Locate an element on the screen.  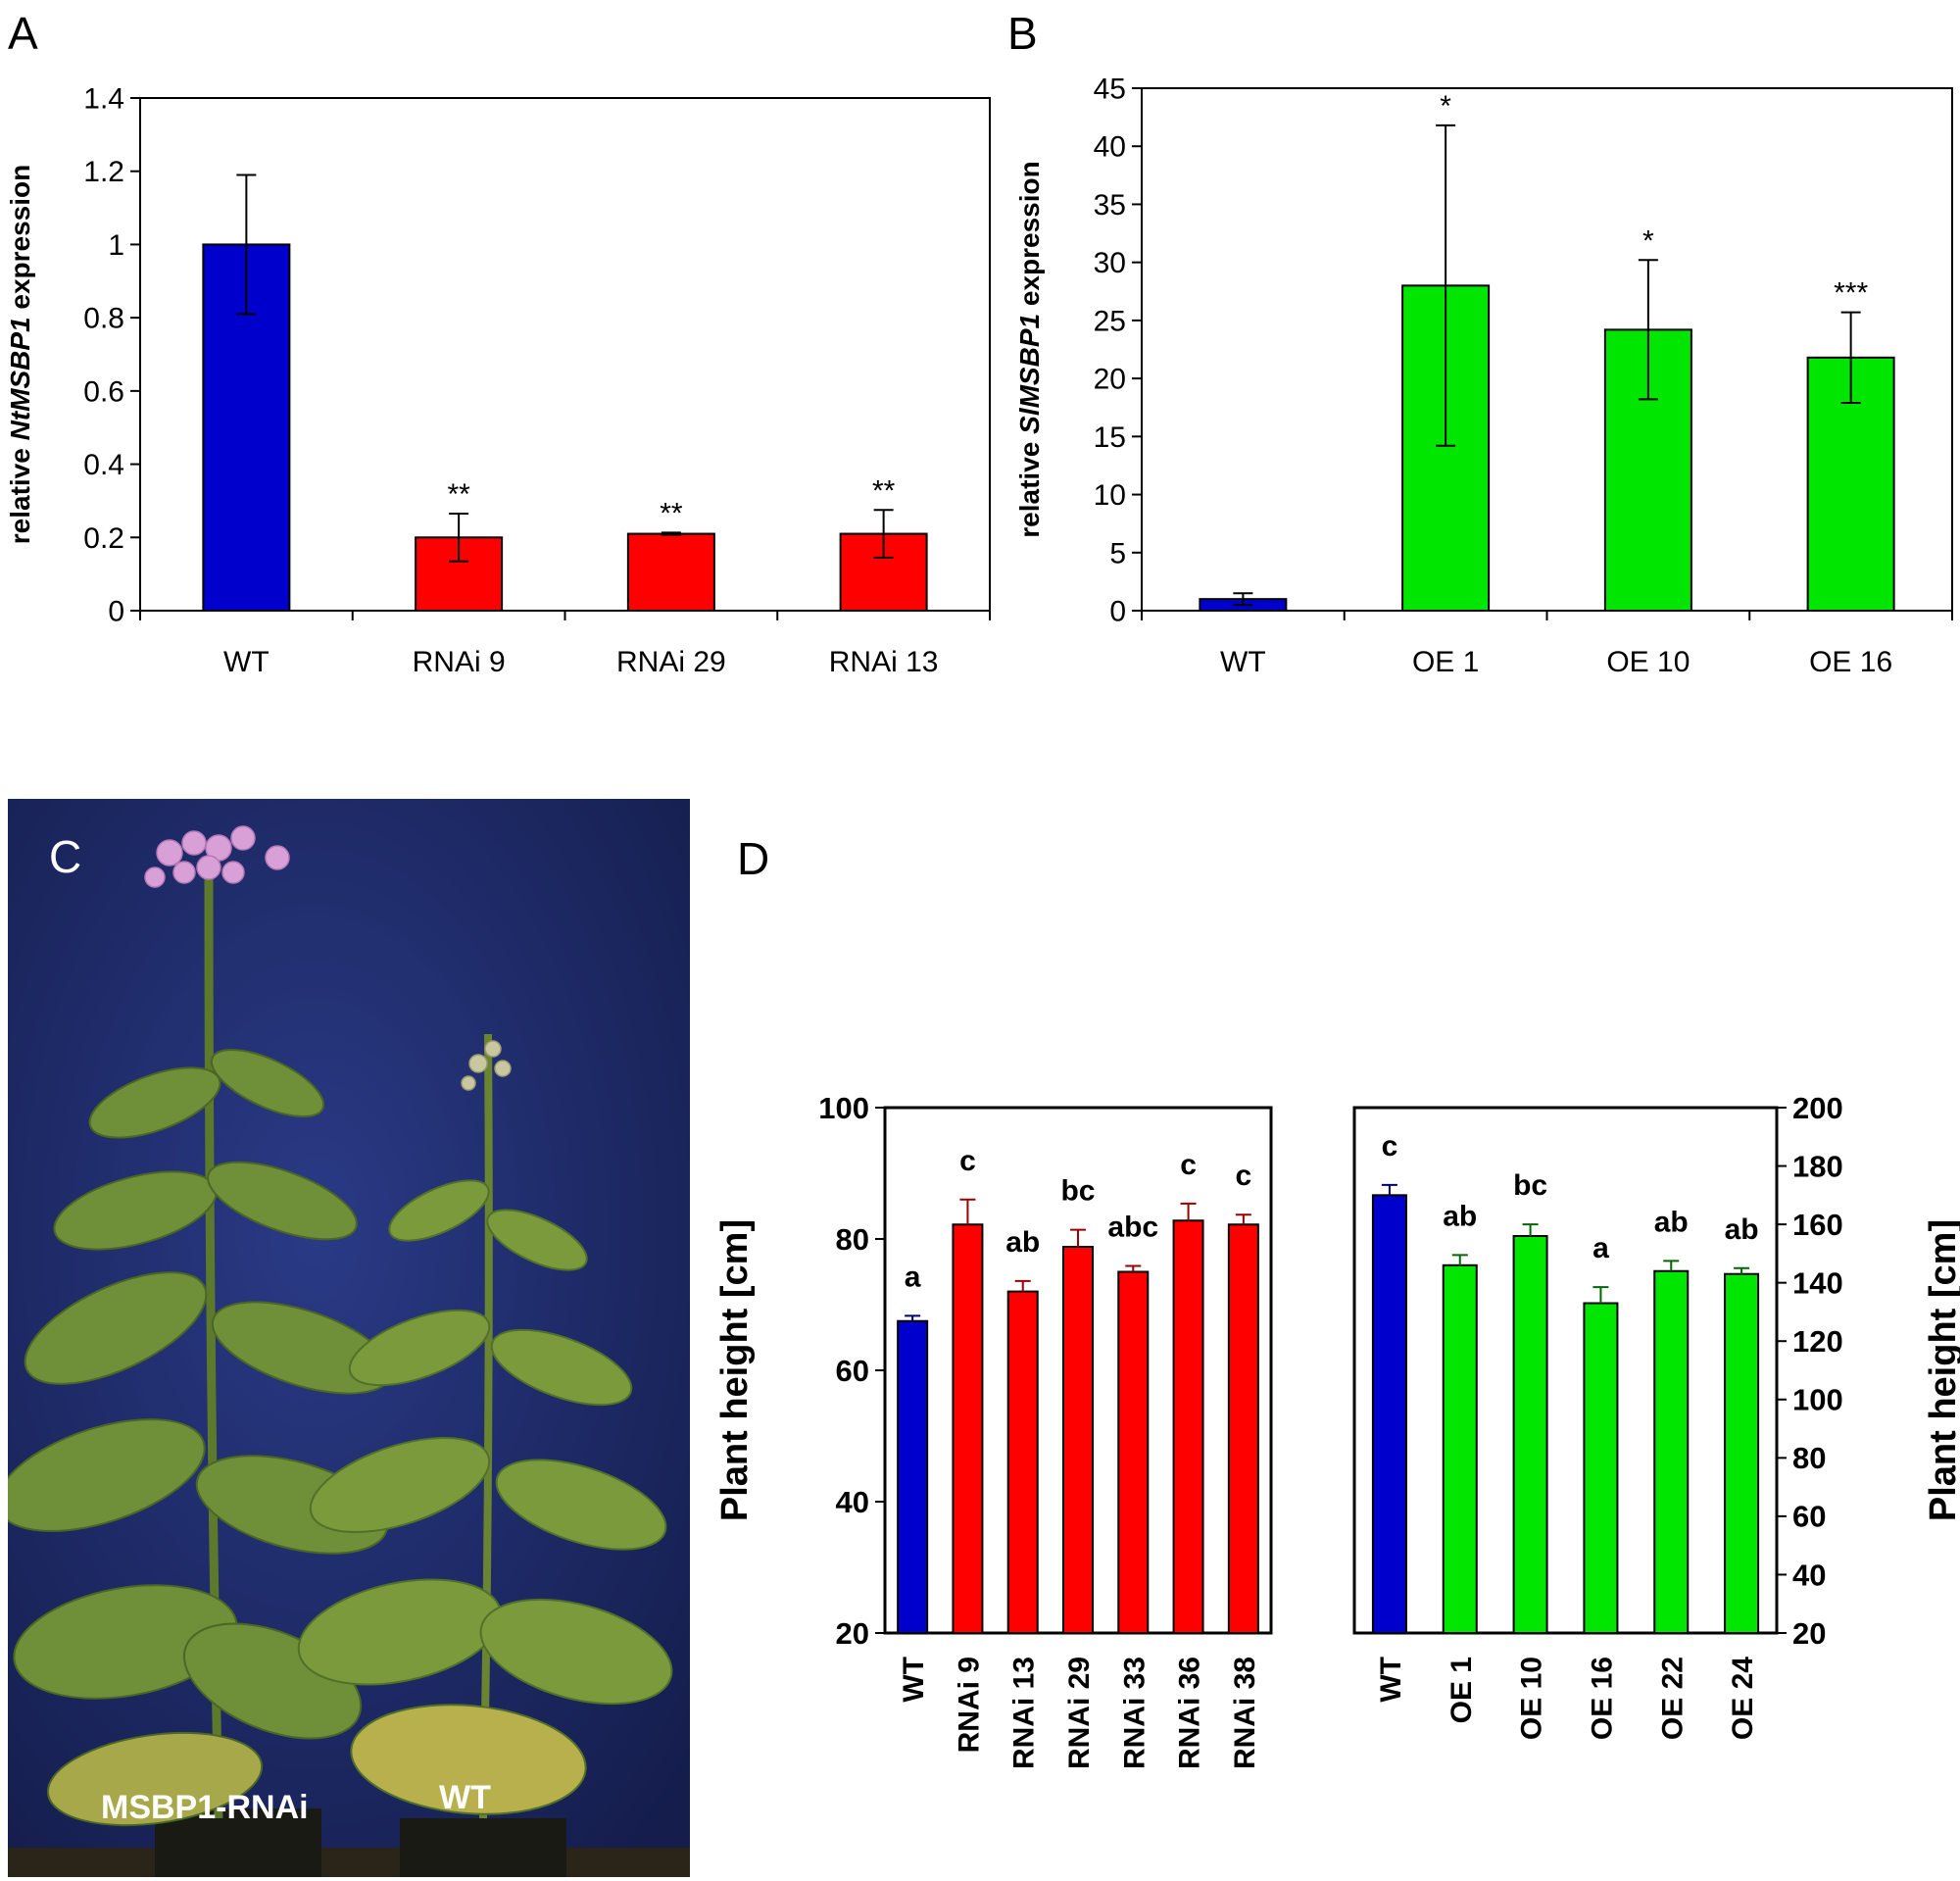
category-label-d1-2: RNAi 13 is located at coordinates (1024, 1713).